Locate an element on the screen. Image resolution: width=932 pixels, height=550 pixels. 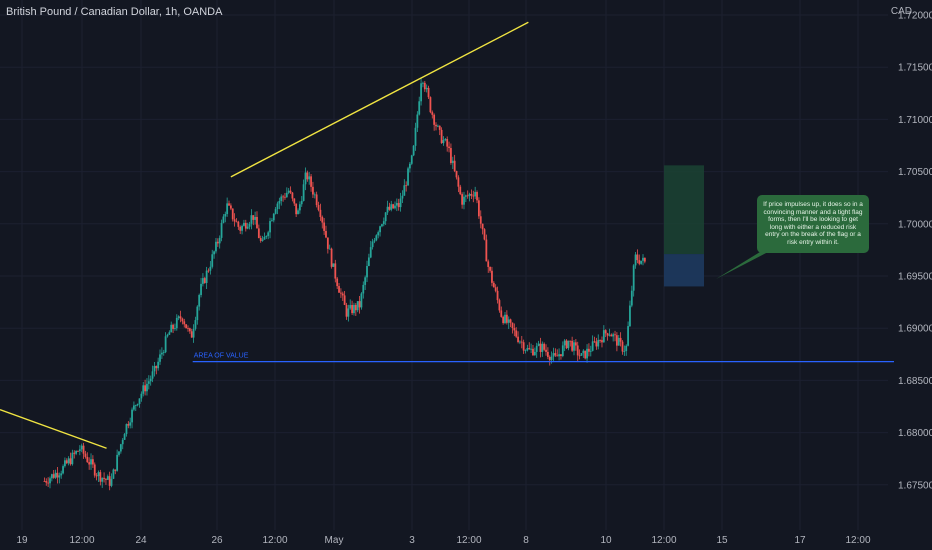
y-tick-label: 1.68500 is located at coordinates (915, 381).